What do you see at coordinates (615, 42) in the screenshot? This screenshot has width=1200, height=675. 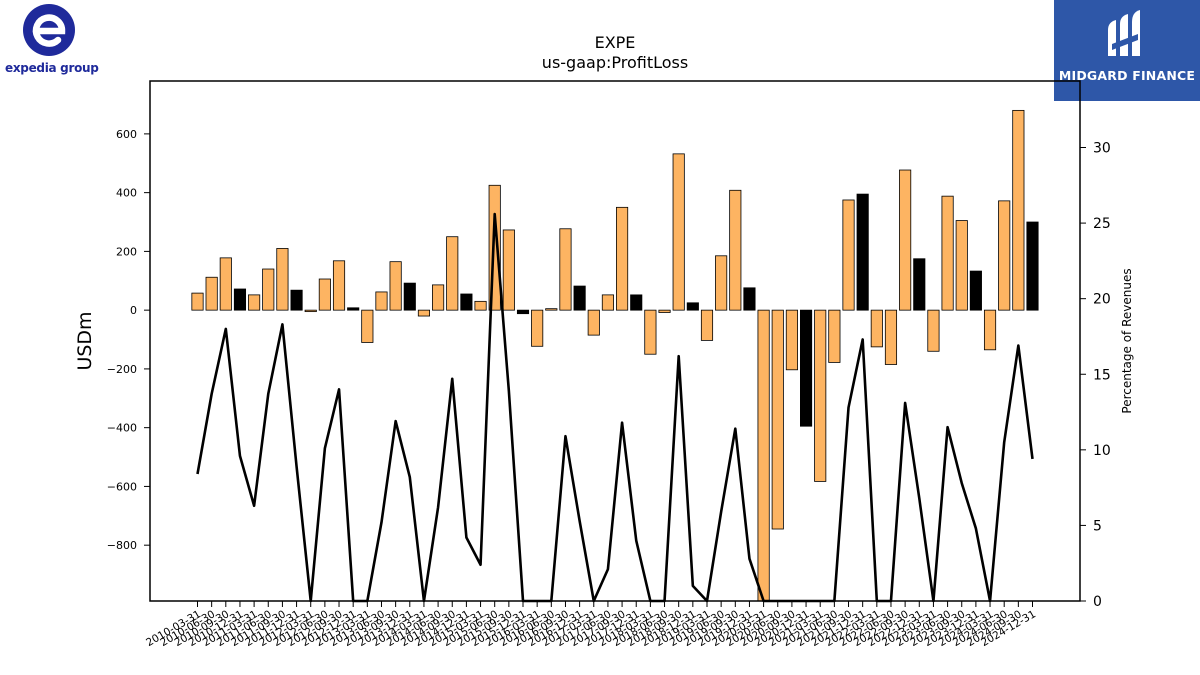 I see `chart-title: EXPE` at bounding box center [615, 42].